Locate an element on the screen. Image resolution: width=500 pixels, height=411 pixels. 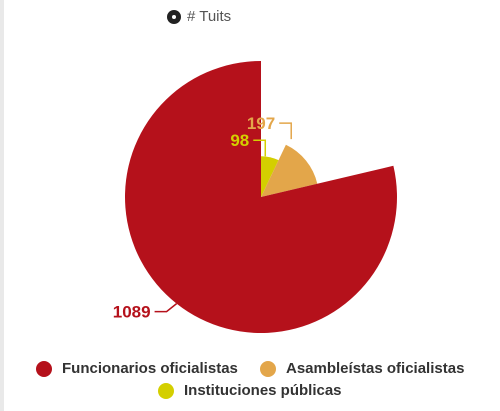
legend-label-instituciones: Instituciones públicas is located at coordinates (263, 390).